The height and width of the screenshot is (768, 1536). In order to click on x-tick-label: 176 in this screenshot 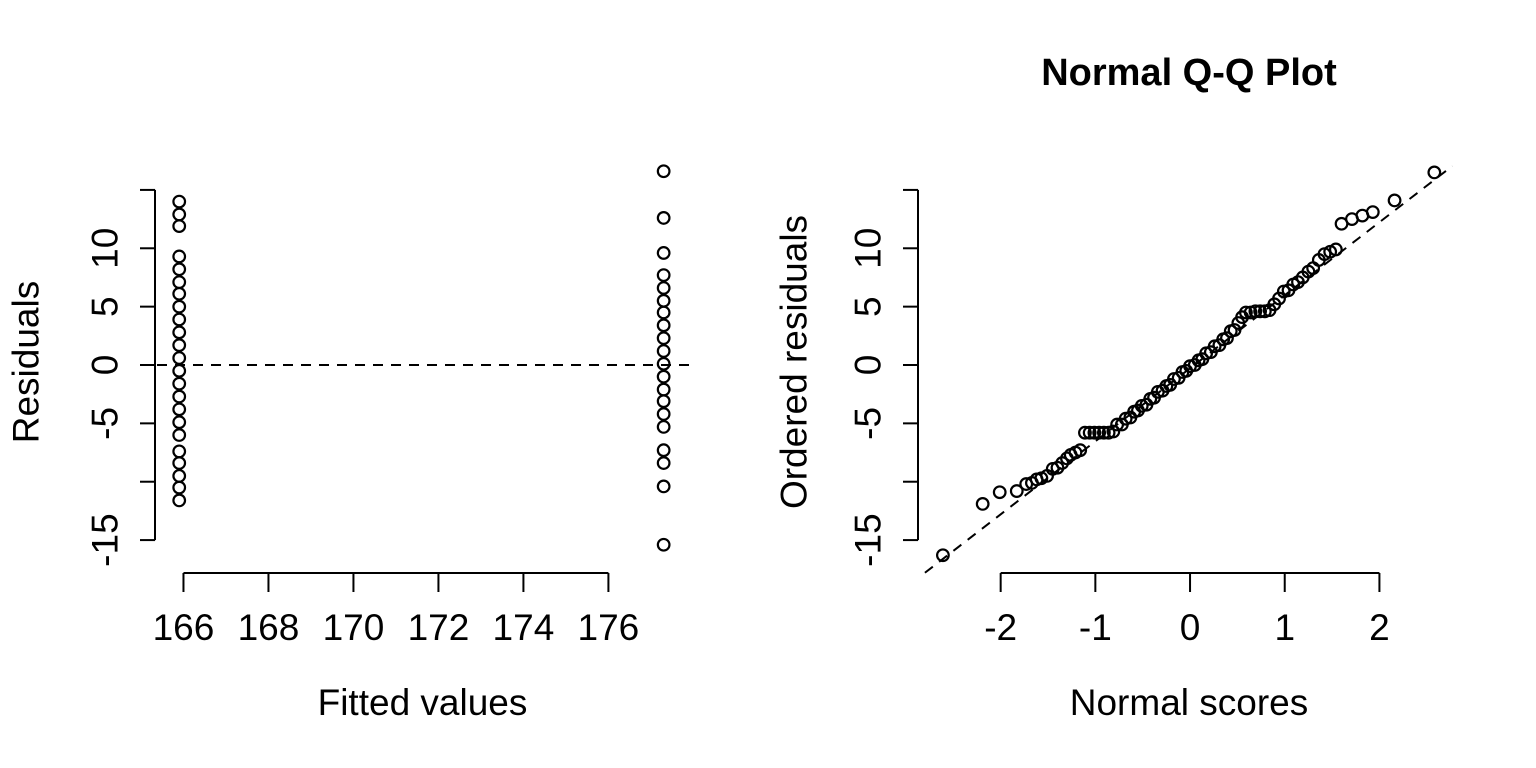, I will do `click(609, 627)`.